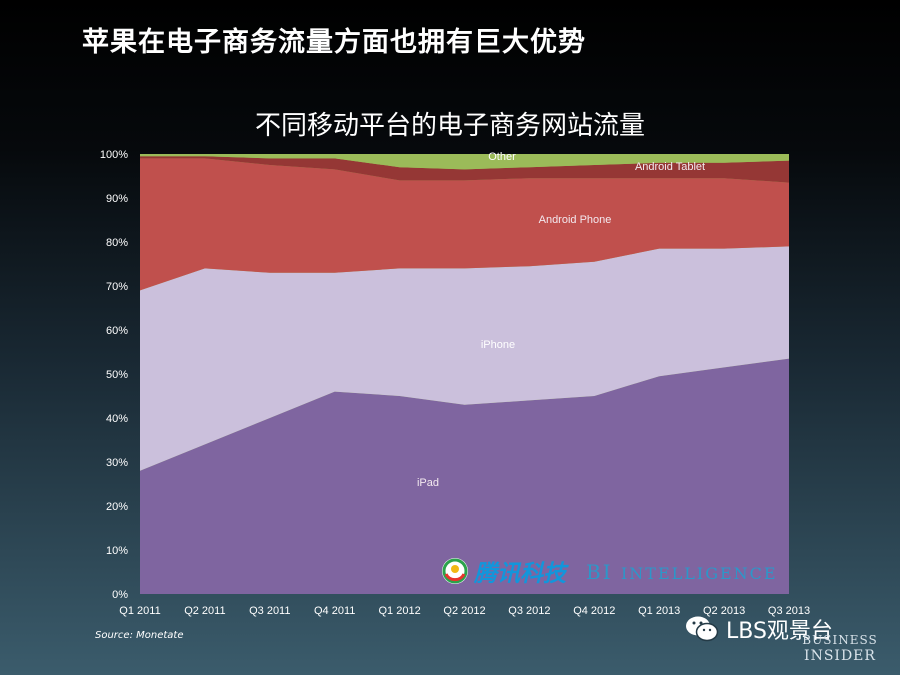 The height and width of the screenshot is (675, 900). I want to click on x-tick-label: Q2 2011, so click(204, 611).